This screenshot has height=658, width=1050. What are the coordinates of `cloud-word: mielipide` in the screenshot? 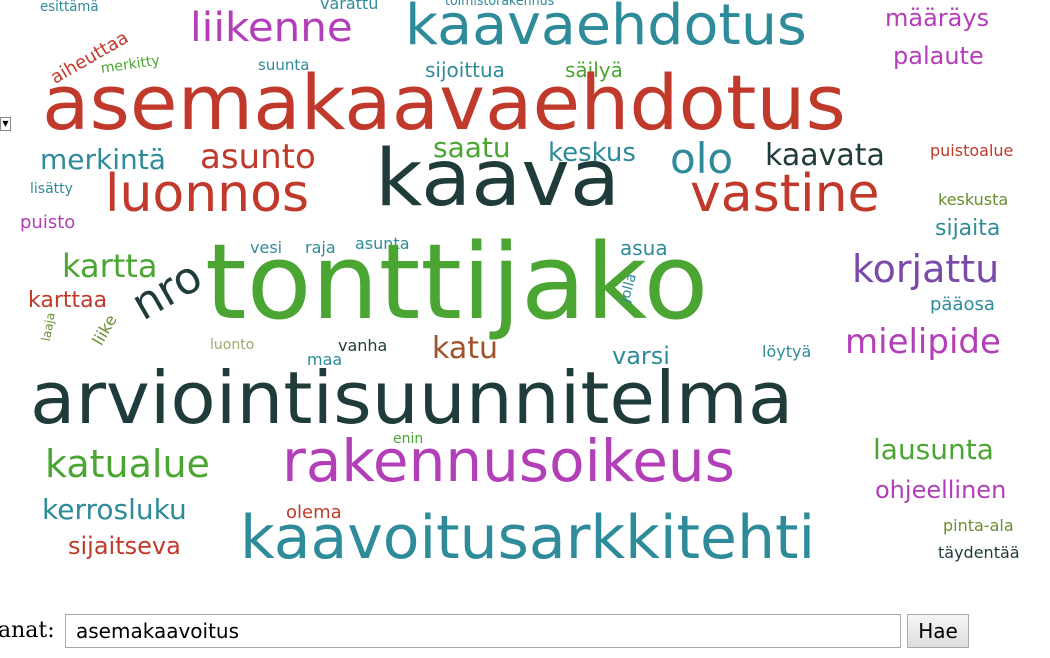 It's located at (923, 342).